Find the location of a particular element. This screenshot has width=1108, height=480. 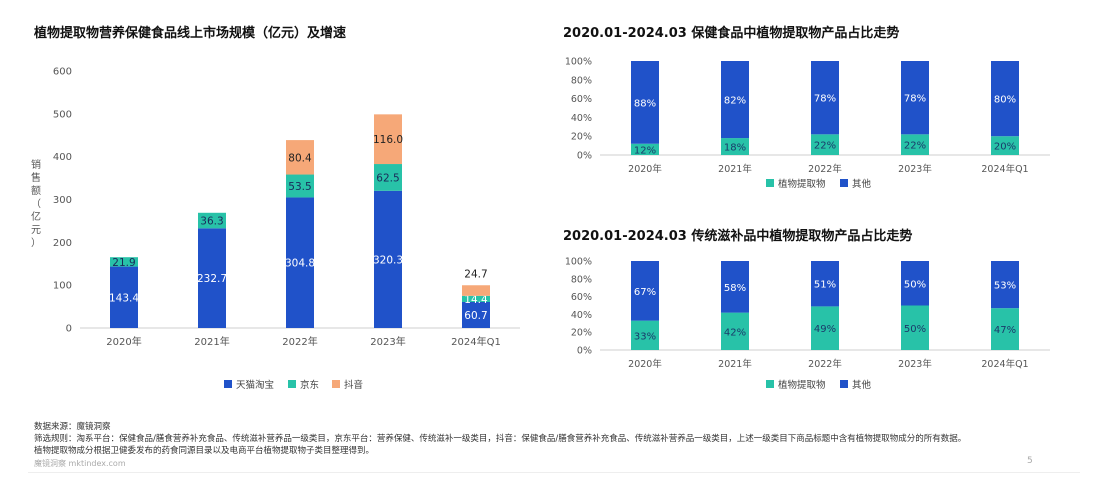

tonic-ytick: 100% is located at coordinates (578, 262).